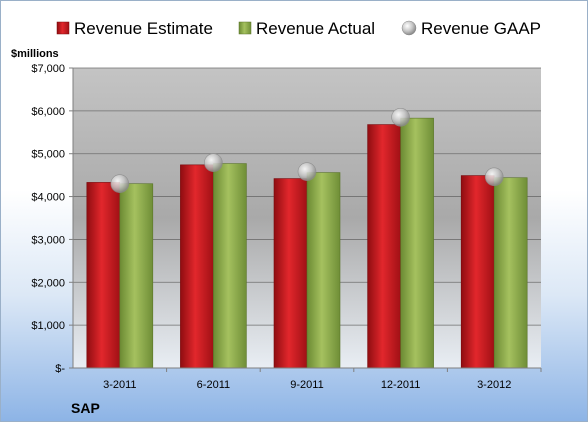 Image resolution: width=588 pixels, height=422 pixels. What do you see at coordinates (103, 275) in the screenshot?
I see `bar-estimate-3-2011` at bounding box center [103, 275].